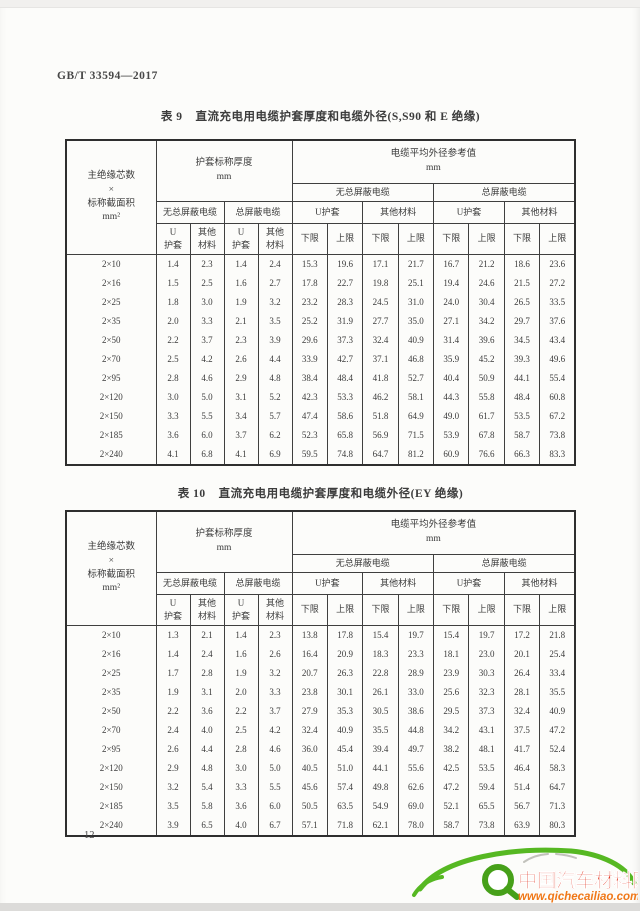 Image resolution: width=640 pixels, height=911 pixels. What do you see at coordinates (451, 673) in the screenshot?
I see `value-cell: 23.9` at bounding box center [451, 673].